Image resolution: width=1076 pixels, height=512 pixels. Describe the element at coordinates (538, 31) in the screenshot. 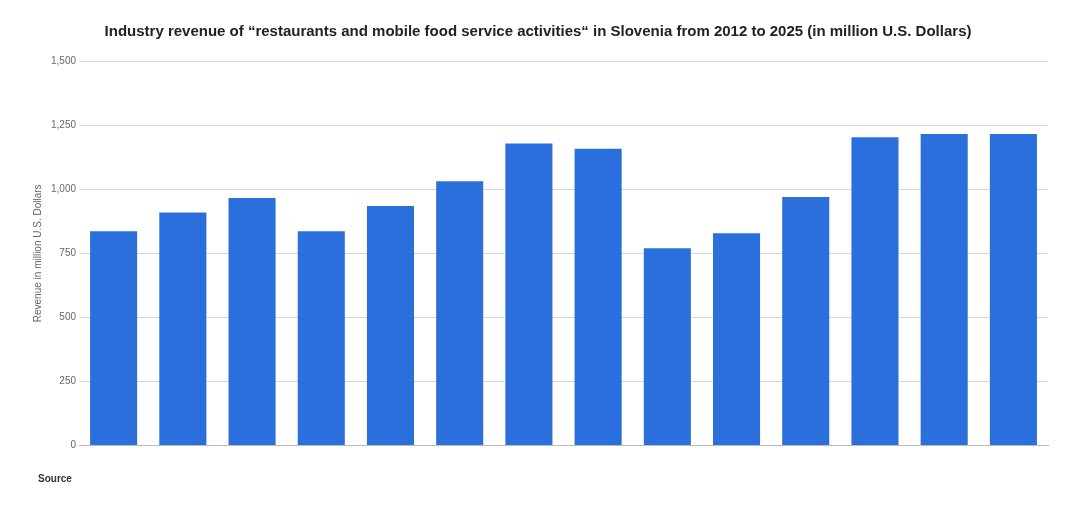

I see `chart-title: Industry revenue of “restaurants and mobile food service activities“ in Slovenia from 2012 to 2025 (in million U.S. Dollars)` at that location.